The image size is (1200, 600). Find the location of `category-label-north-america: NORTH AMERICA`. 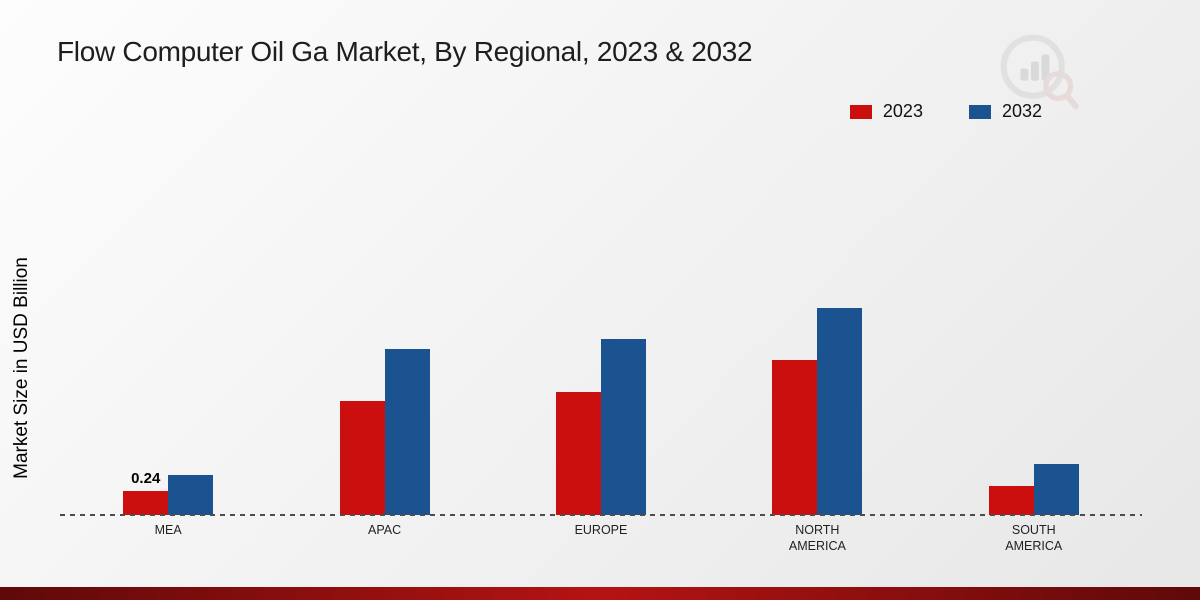

category-label-north-america: NORTH AMERICA is located at coordinates (817, 538).